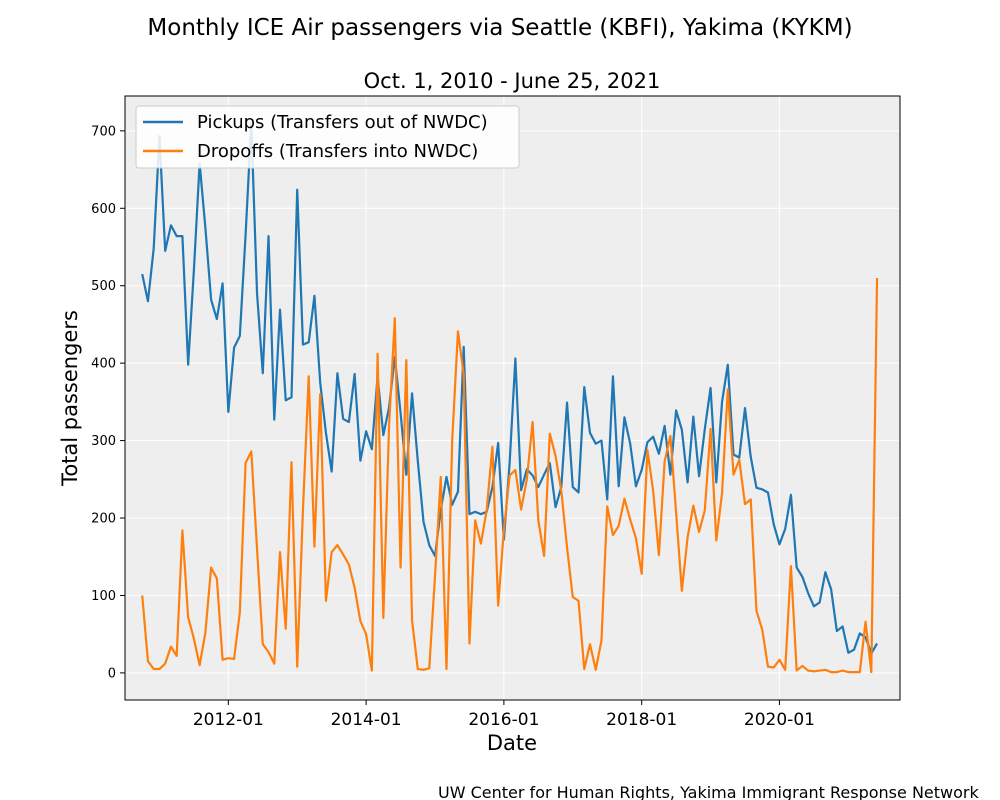 The image size is (1000, 800). What do you see at coordinates (503, 720) in the screenshot?
I see `x-tick-label: 2016-01` at bounding box center [503, 720].